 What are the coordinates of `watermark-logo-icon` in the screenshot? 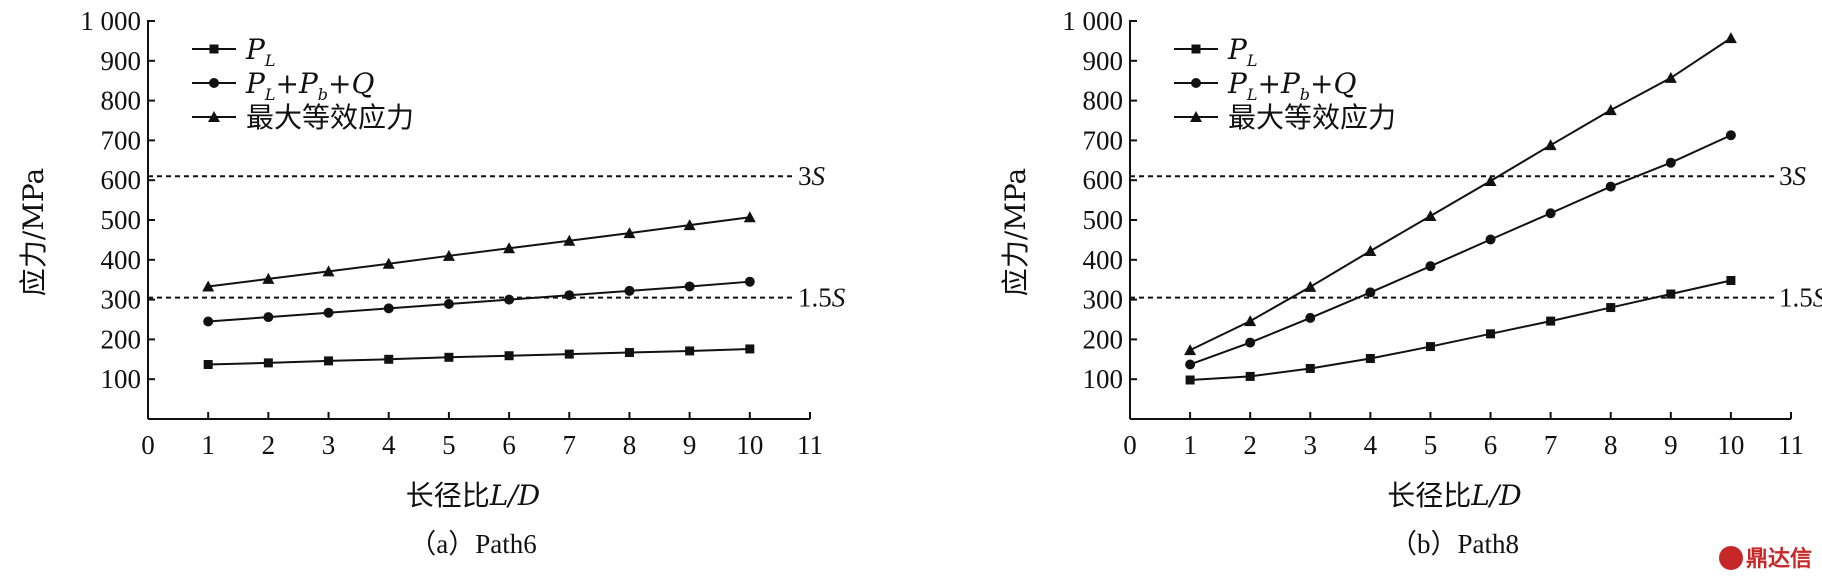 It's located at (1730, 558).